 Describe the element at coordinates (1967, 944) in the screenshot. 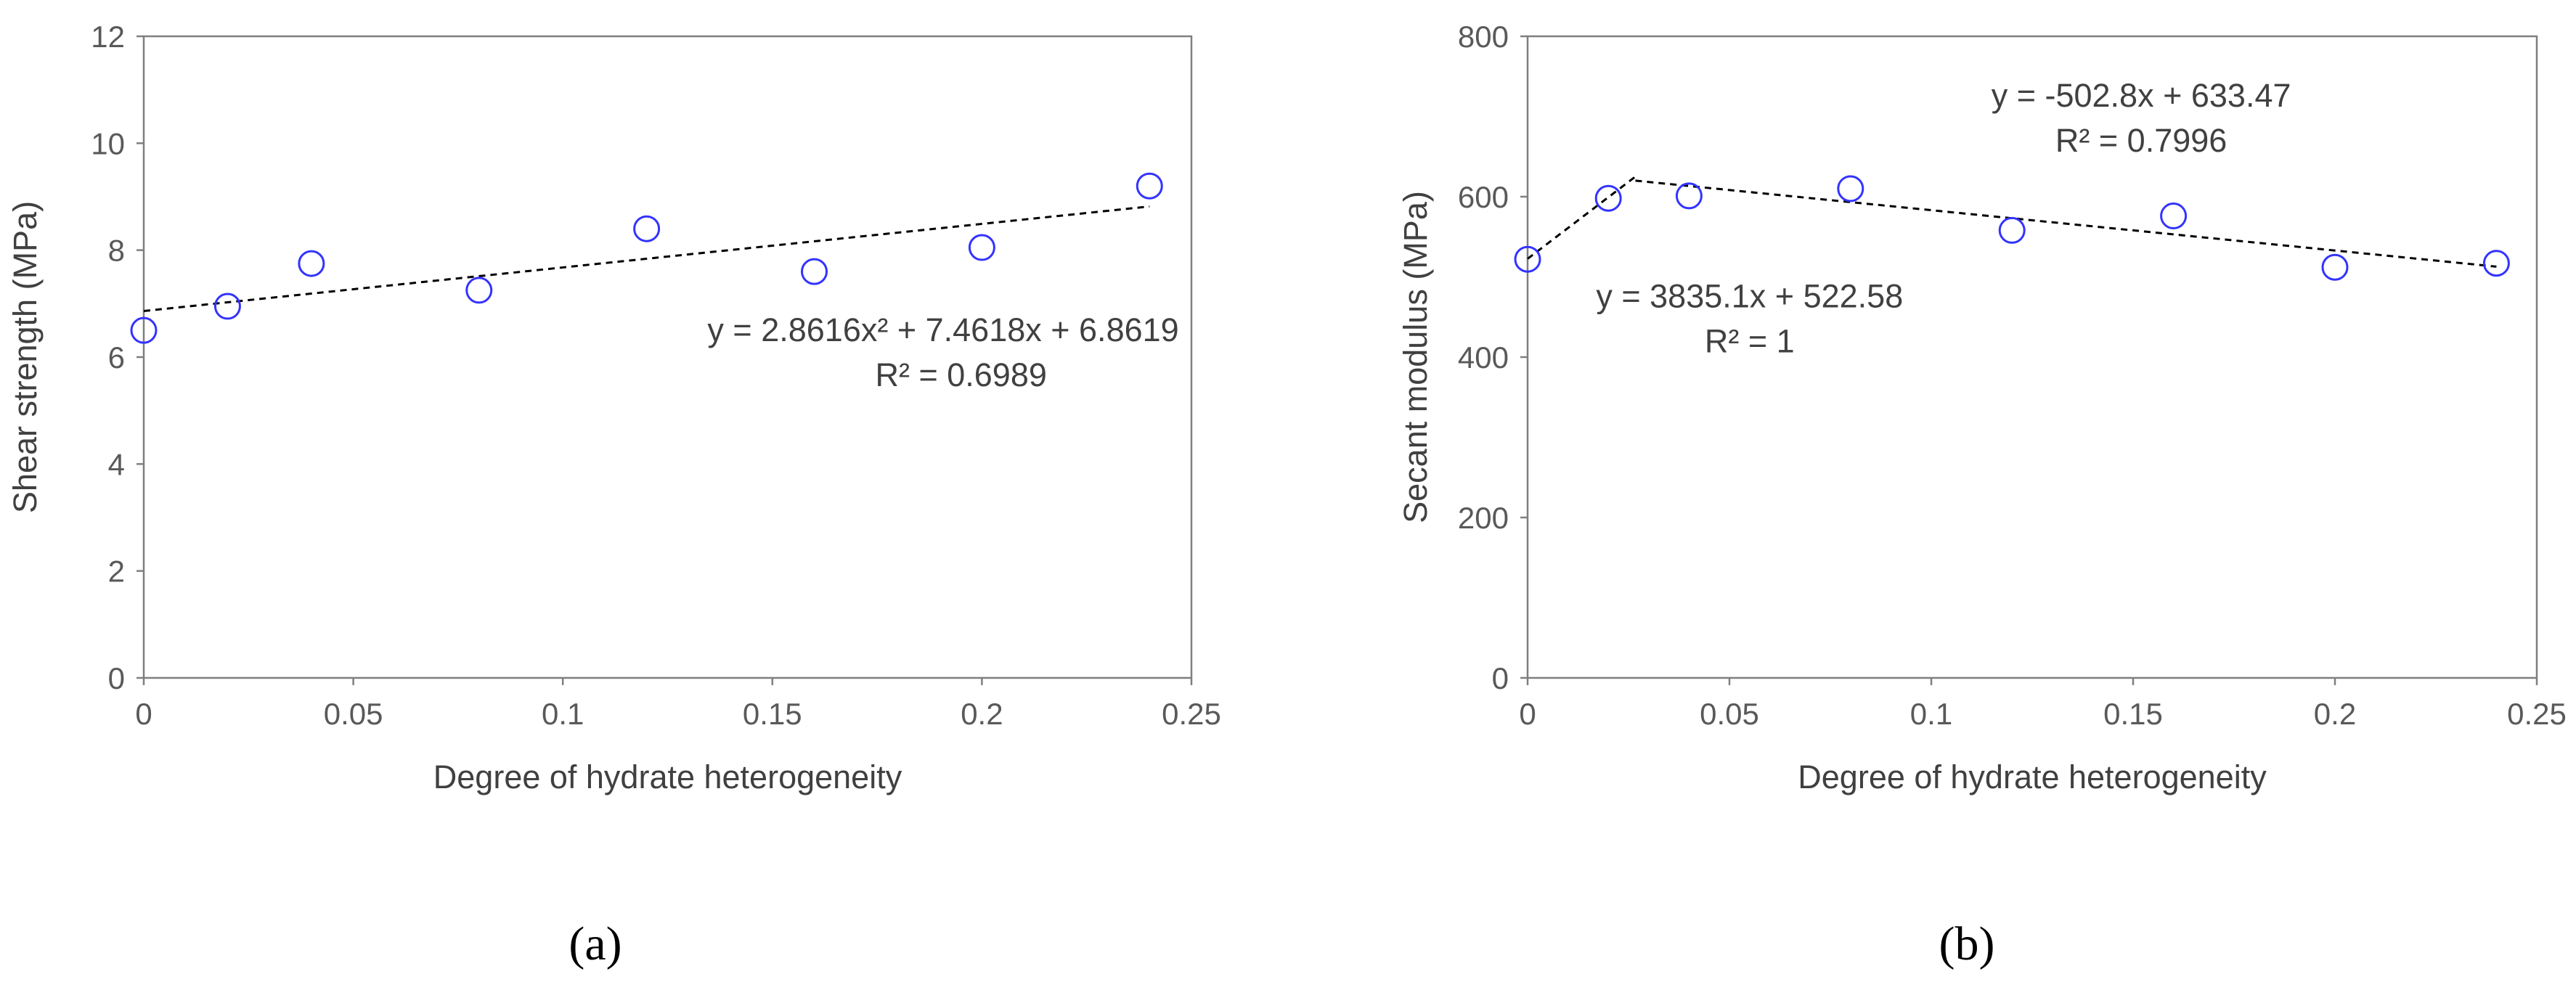

I see `panel-label: (b)` at that location.